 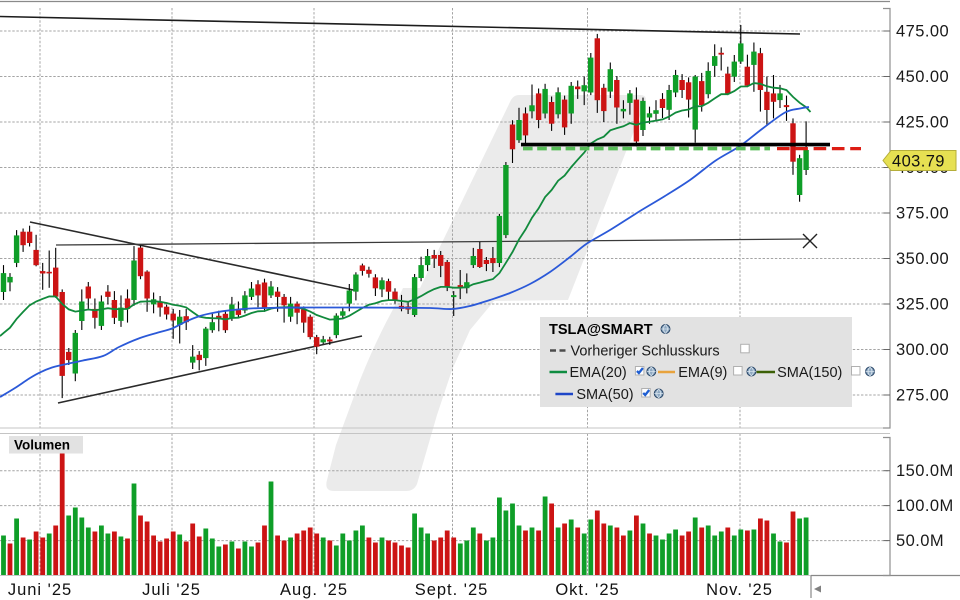 What do you see at coordinates (922, 259) in the screenshot?
I see `svg-text: 350.00` at bounding box center [922, 259].